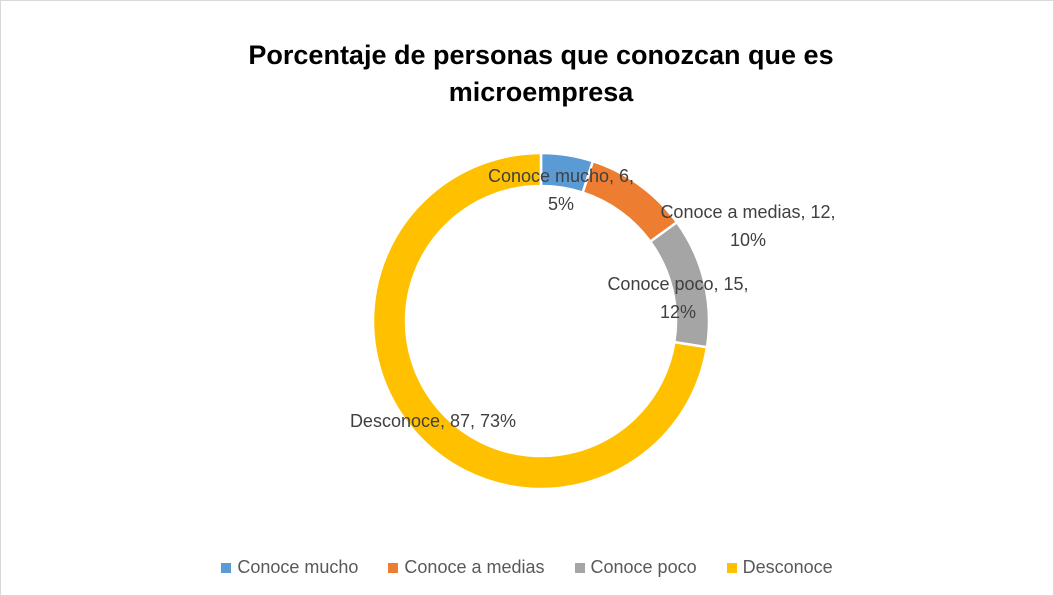  I want to click on legend-item: Conoce a medias, so click(466, 567).